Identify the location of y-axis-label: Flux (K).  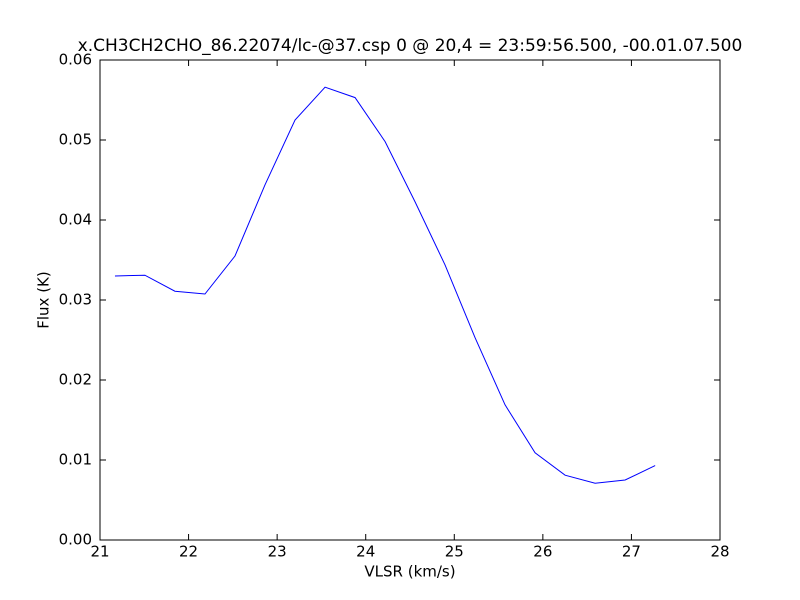
(44, 300).